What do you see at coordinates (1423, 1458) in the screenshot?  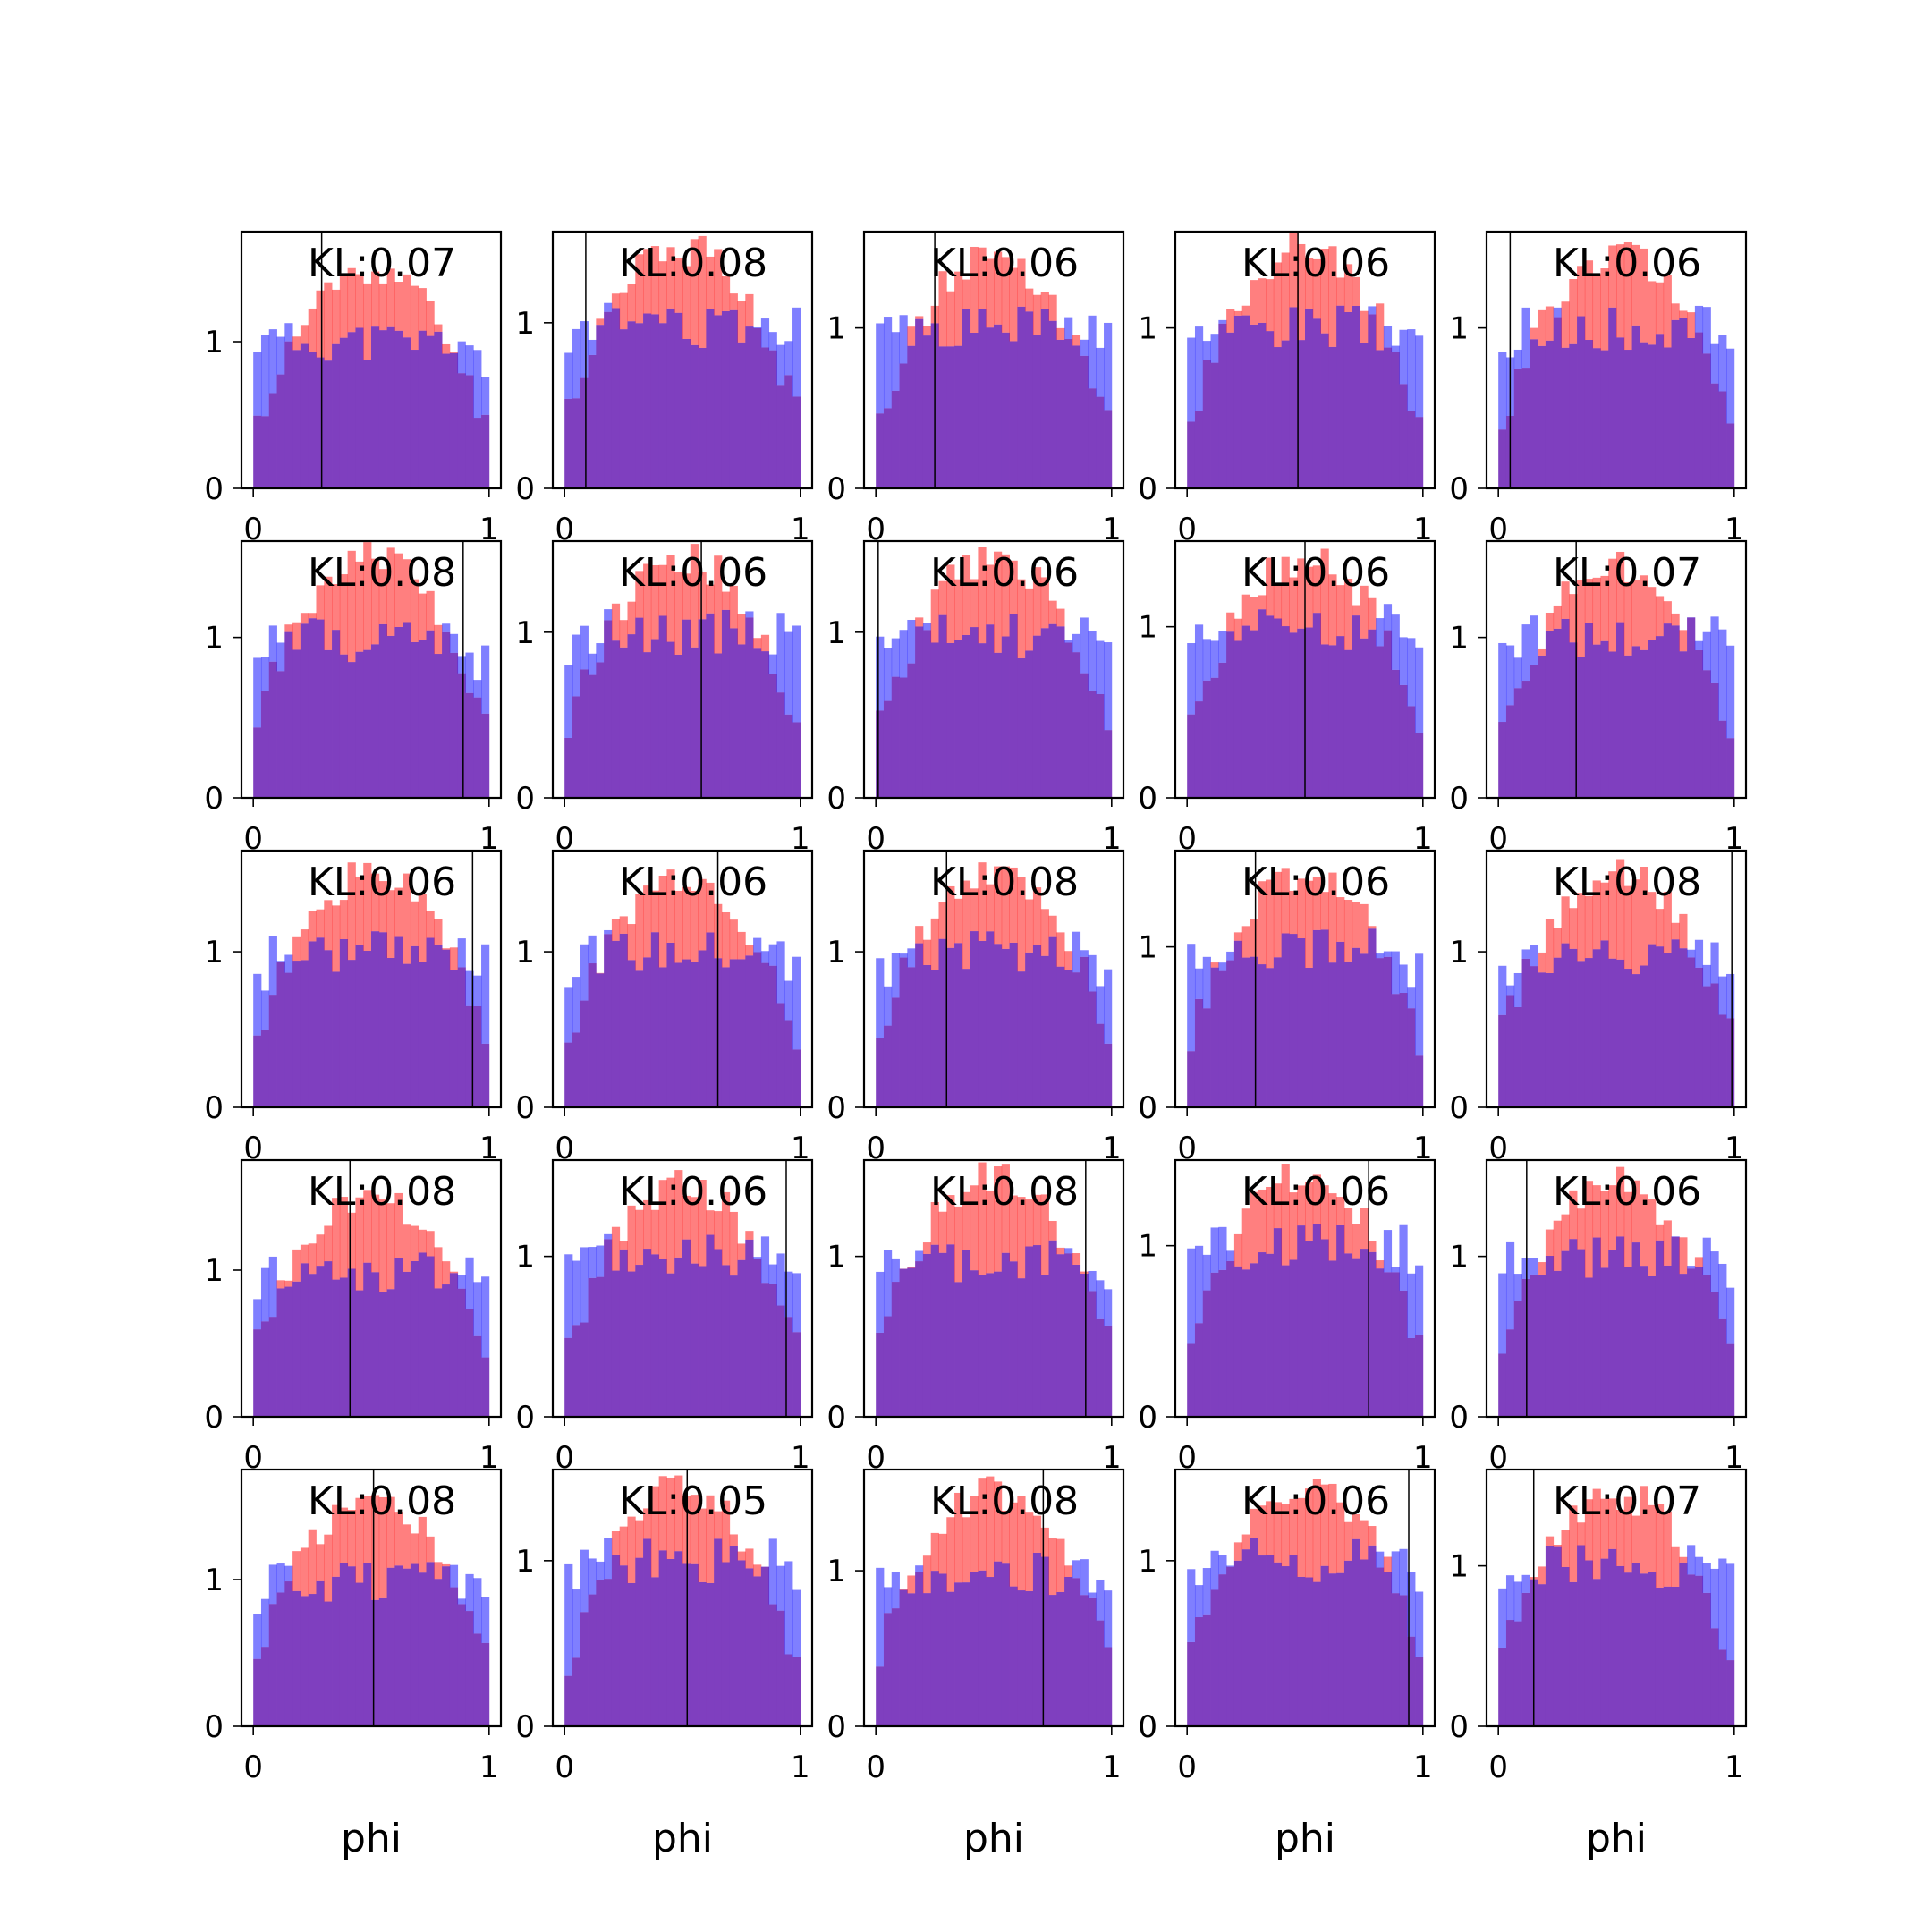 I see `x-tick-label: 1` at bounding box center [1423, 1458].